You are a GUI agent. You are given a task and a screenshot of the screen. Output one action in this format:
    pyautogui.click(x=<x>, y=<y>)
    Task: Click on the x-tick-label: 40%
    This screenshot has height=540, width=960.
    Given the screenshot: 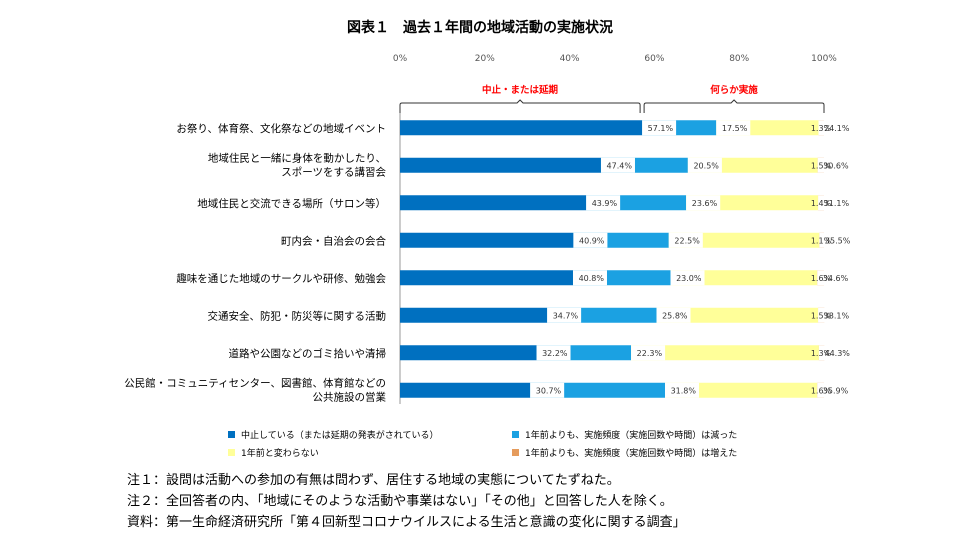 What is the action you would take?
    pyautogui.click(x=570, y=59)
    